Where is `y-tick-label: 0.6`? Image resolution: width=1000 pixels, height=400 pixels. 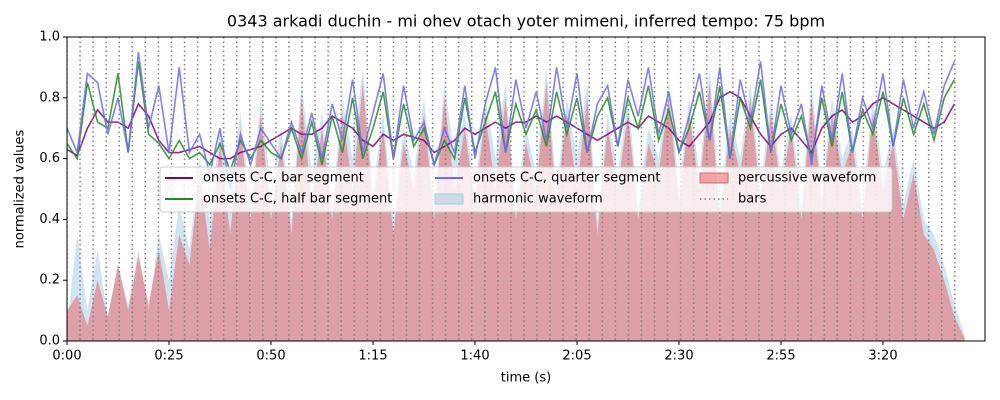
y-tick-label: 0.6 is located at coordinates (49, 158).